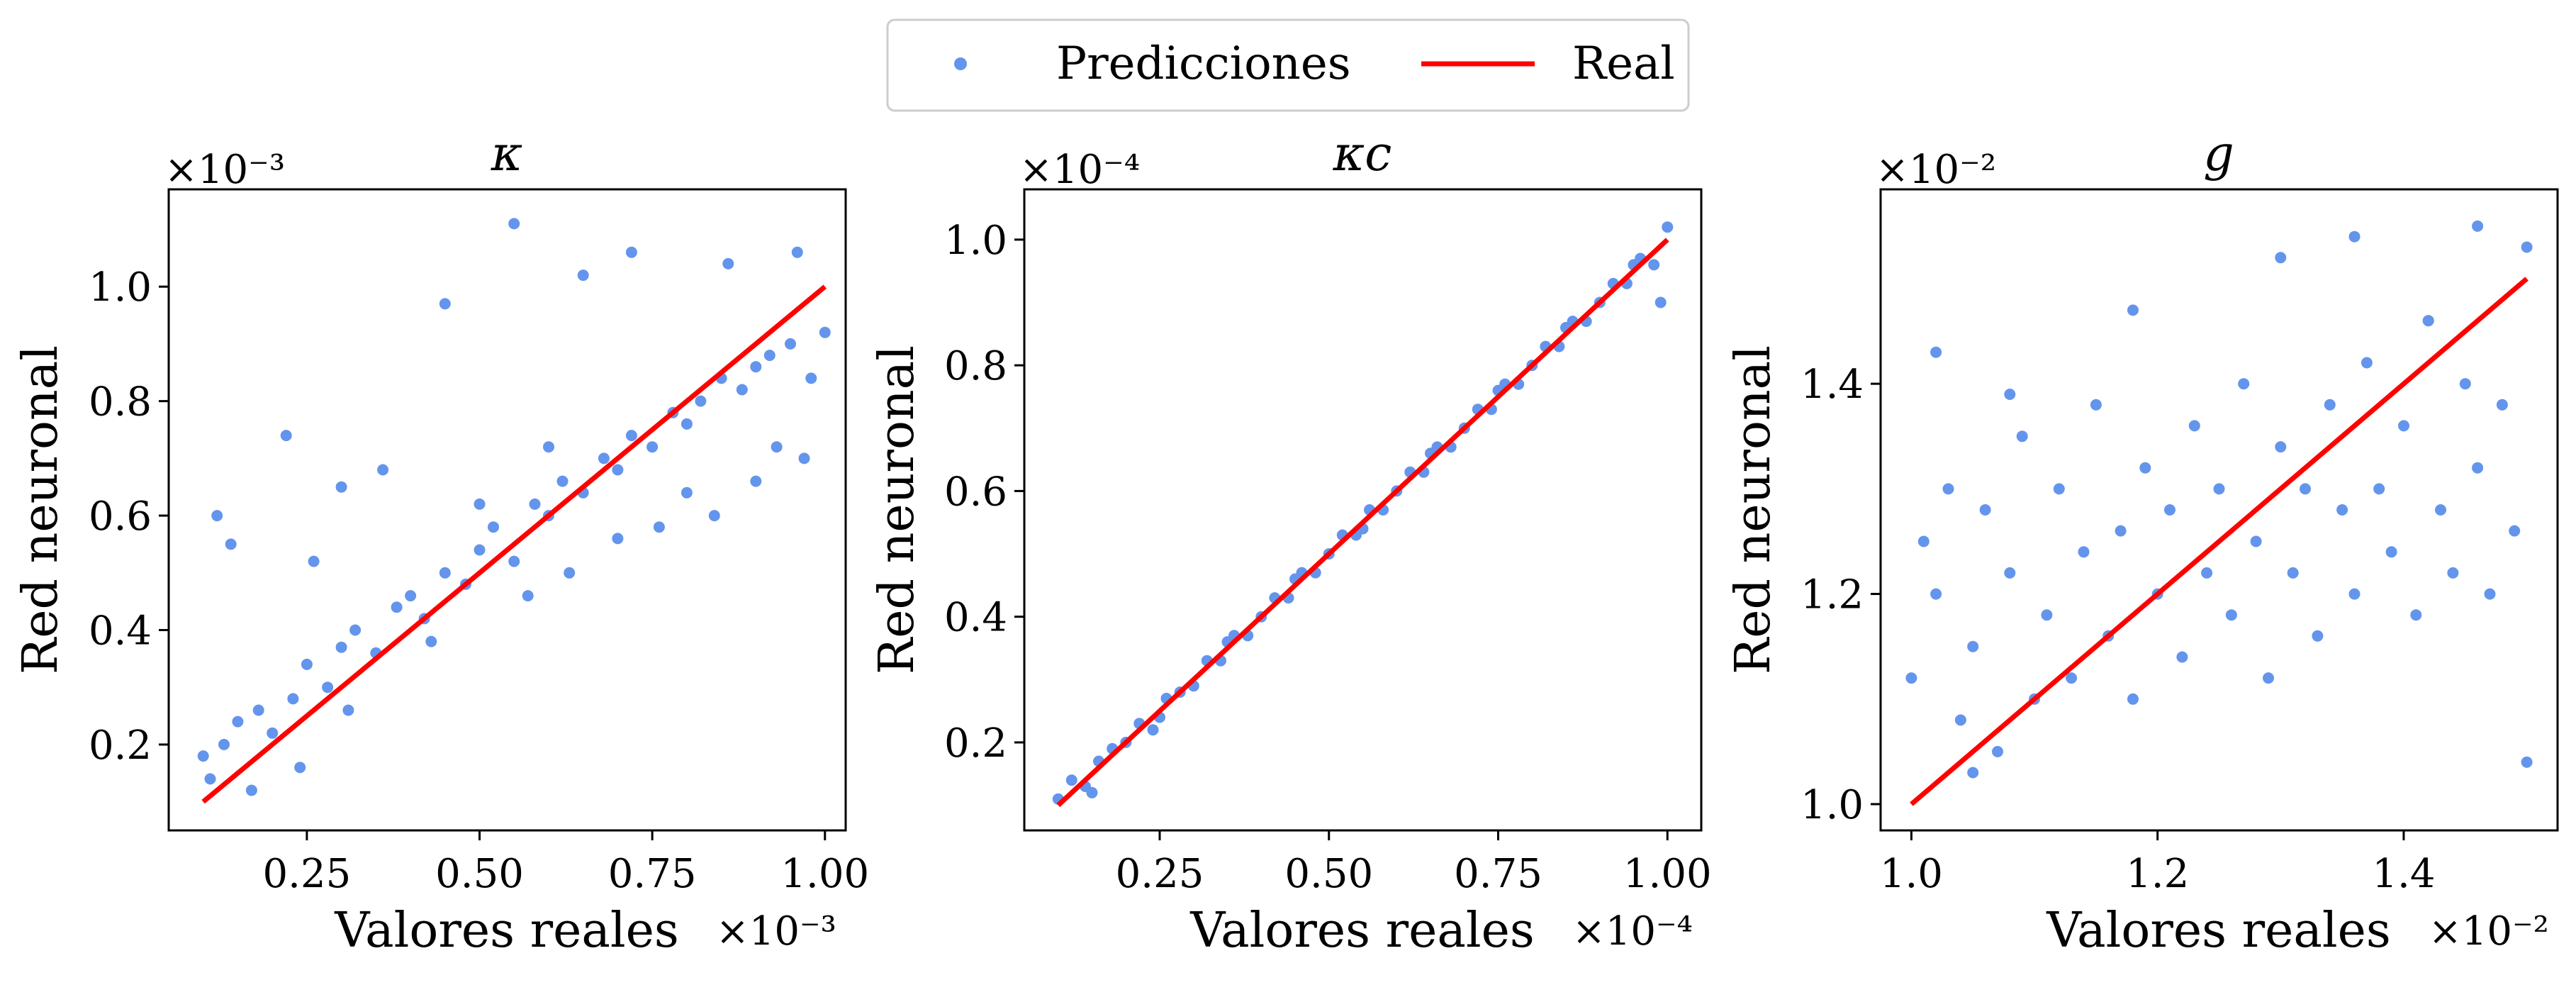 The image size is (2576, 985). I want to click on x-ticks-kappa-c: 0.25 0.50 0.75 1.00, so click(1414, 863).